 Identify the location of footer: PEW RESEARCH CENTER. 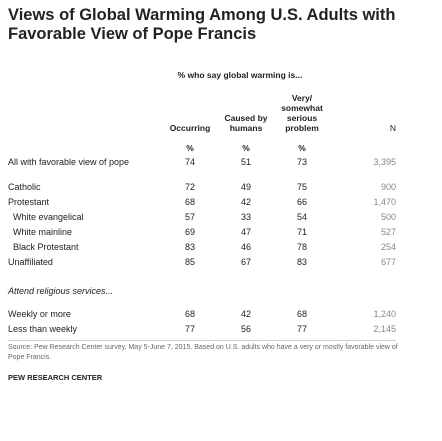
(55, 377).